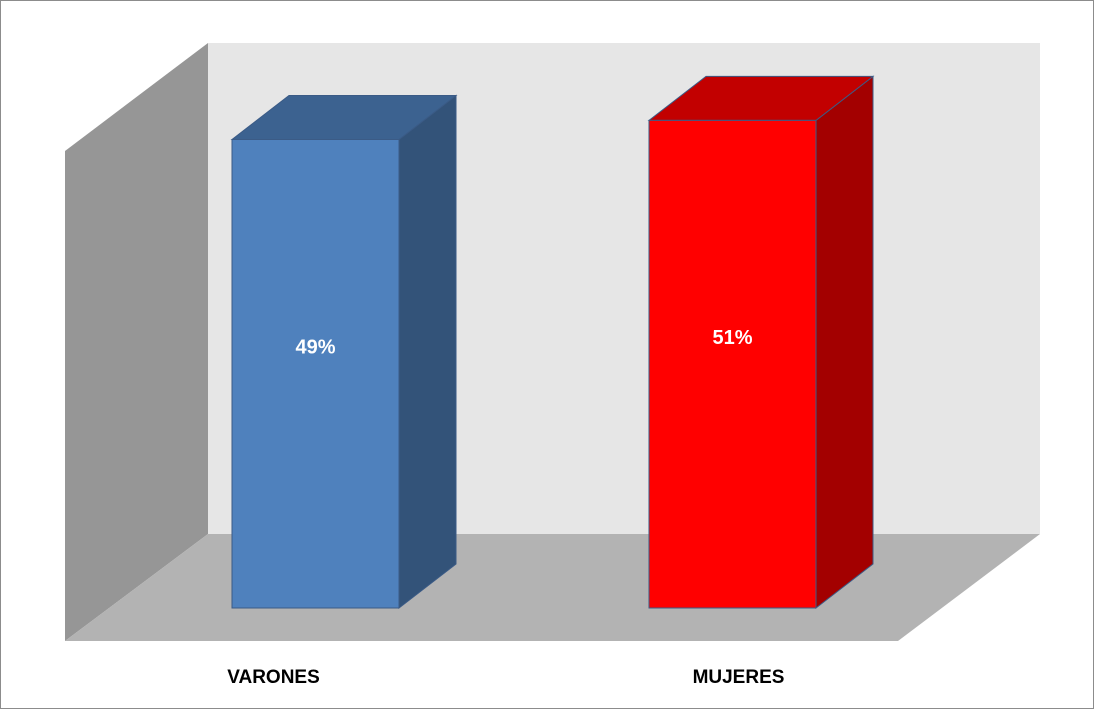 The height and width of the screenshot is (710, 1094). Describe the element at coordinates (273, 677) in the screenshot. I see `category-label-varones: VARONES` at that location.